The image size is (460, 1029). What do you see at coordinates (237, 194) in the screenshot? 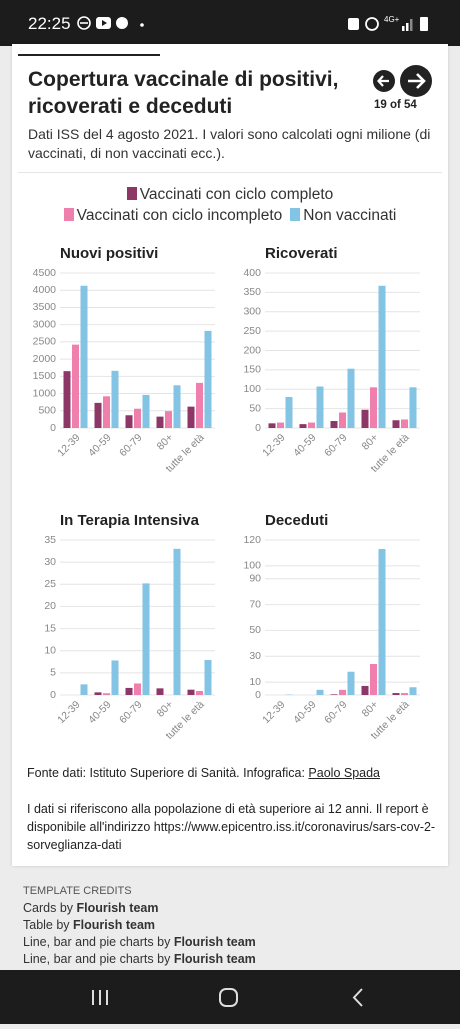
I see `legend-label: Vaccinati con ciclo completo` at bounding box center [237, 194].